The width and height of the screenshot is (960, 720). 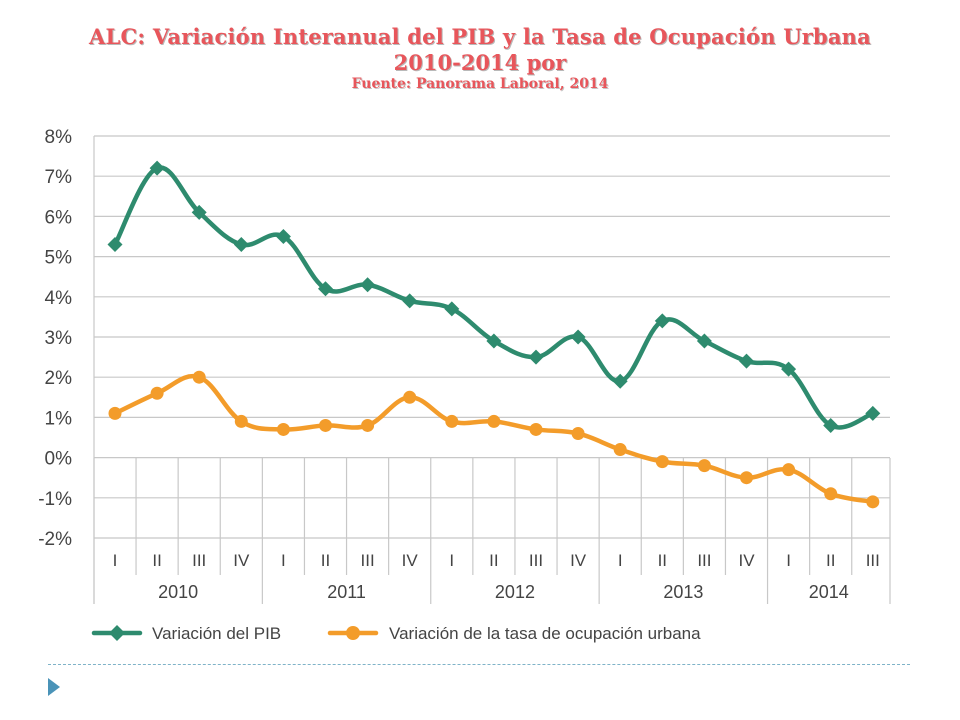 What do you see at coordinates (59, 298) in the screenshot?
I see `y-tick-label: 4%` at bounding box center [59, 298].